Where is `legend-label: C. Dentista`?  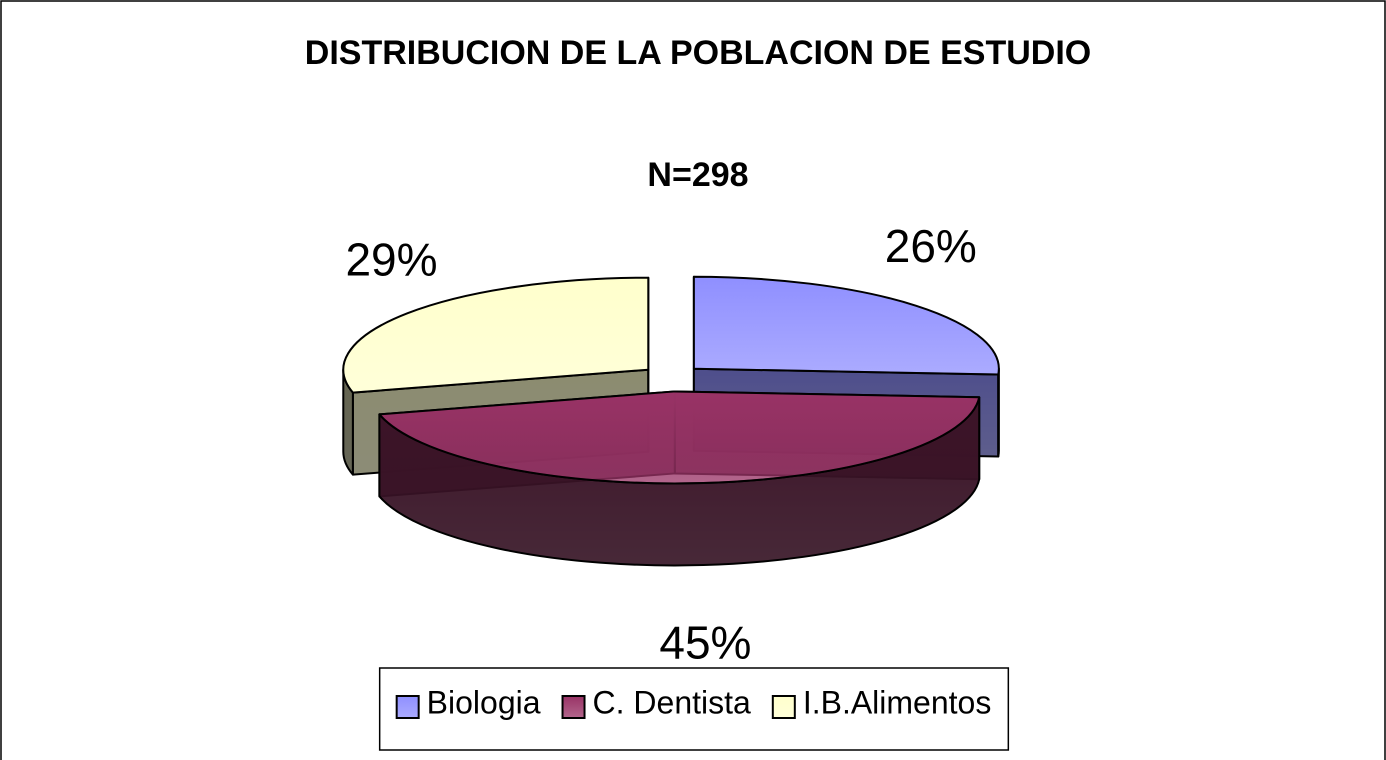
legend-label: C. Dentista is located at coordinates (672, 702).